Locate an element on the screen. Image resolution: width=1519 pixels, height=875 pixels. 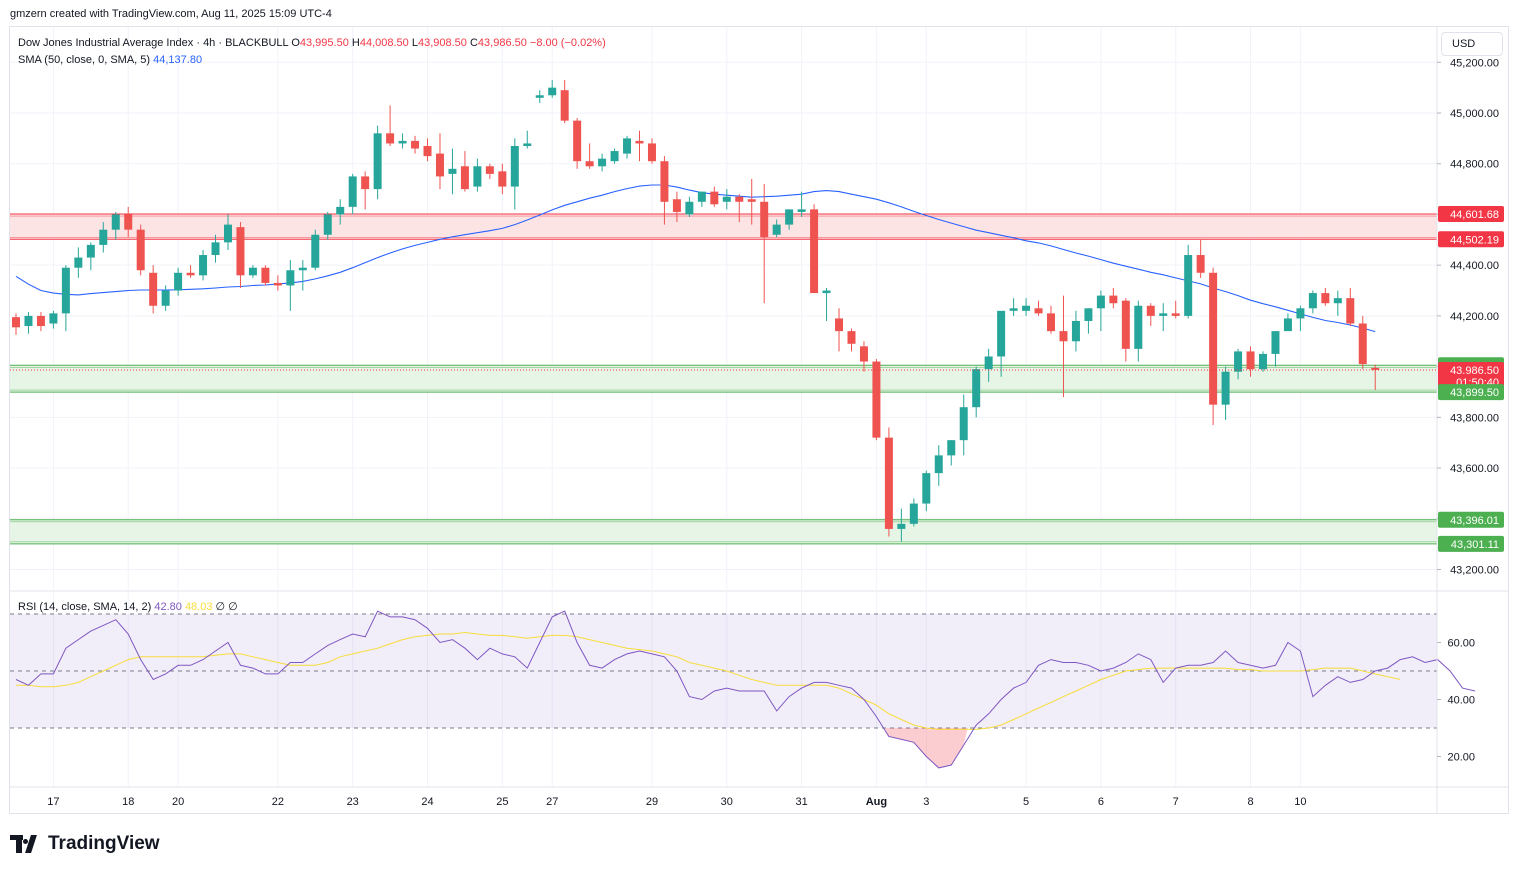
open-label: O is located at coordinates (295, 43).